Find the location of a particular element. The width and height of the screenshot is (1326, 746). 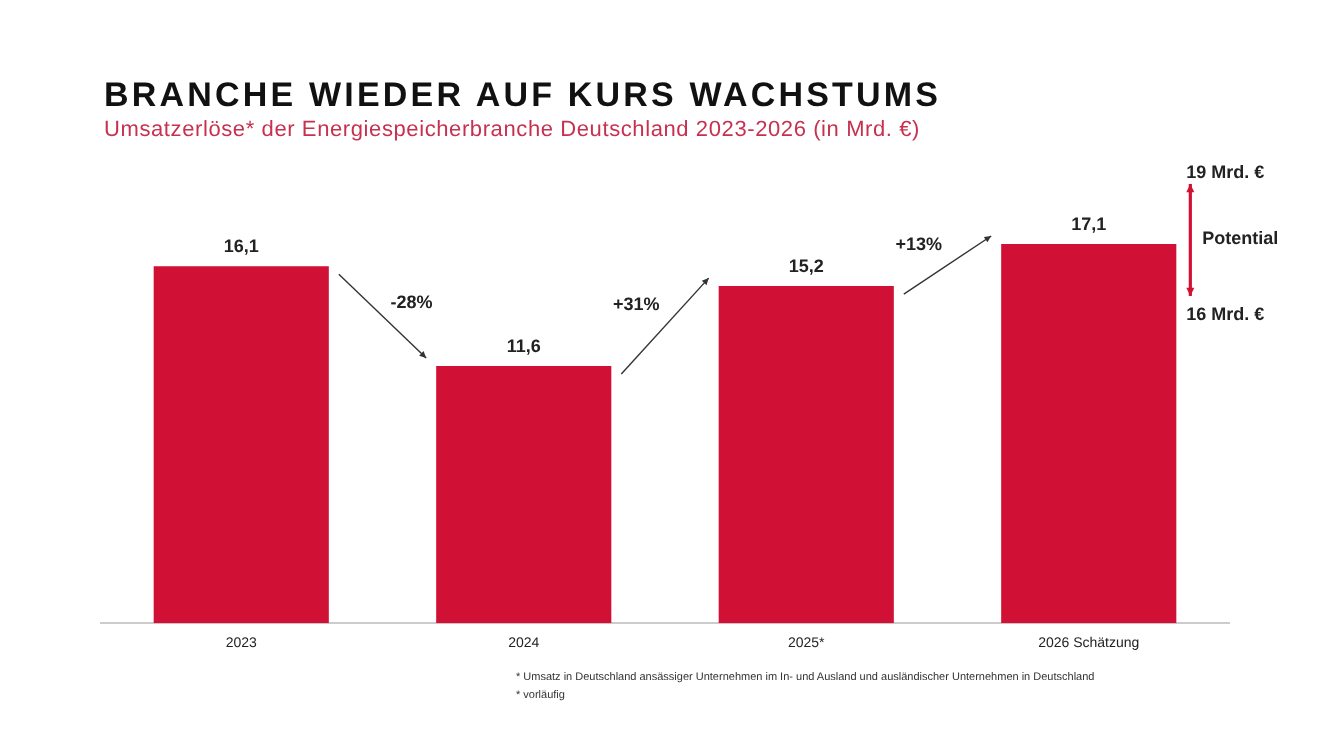

annotation: +31% is located at coordinates (636, 304).